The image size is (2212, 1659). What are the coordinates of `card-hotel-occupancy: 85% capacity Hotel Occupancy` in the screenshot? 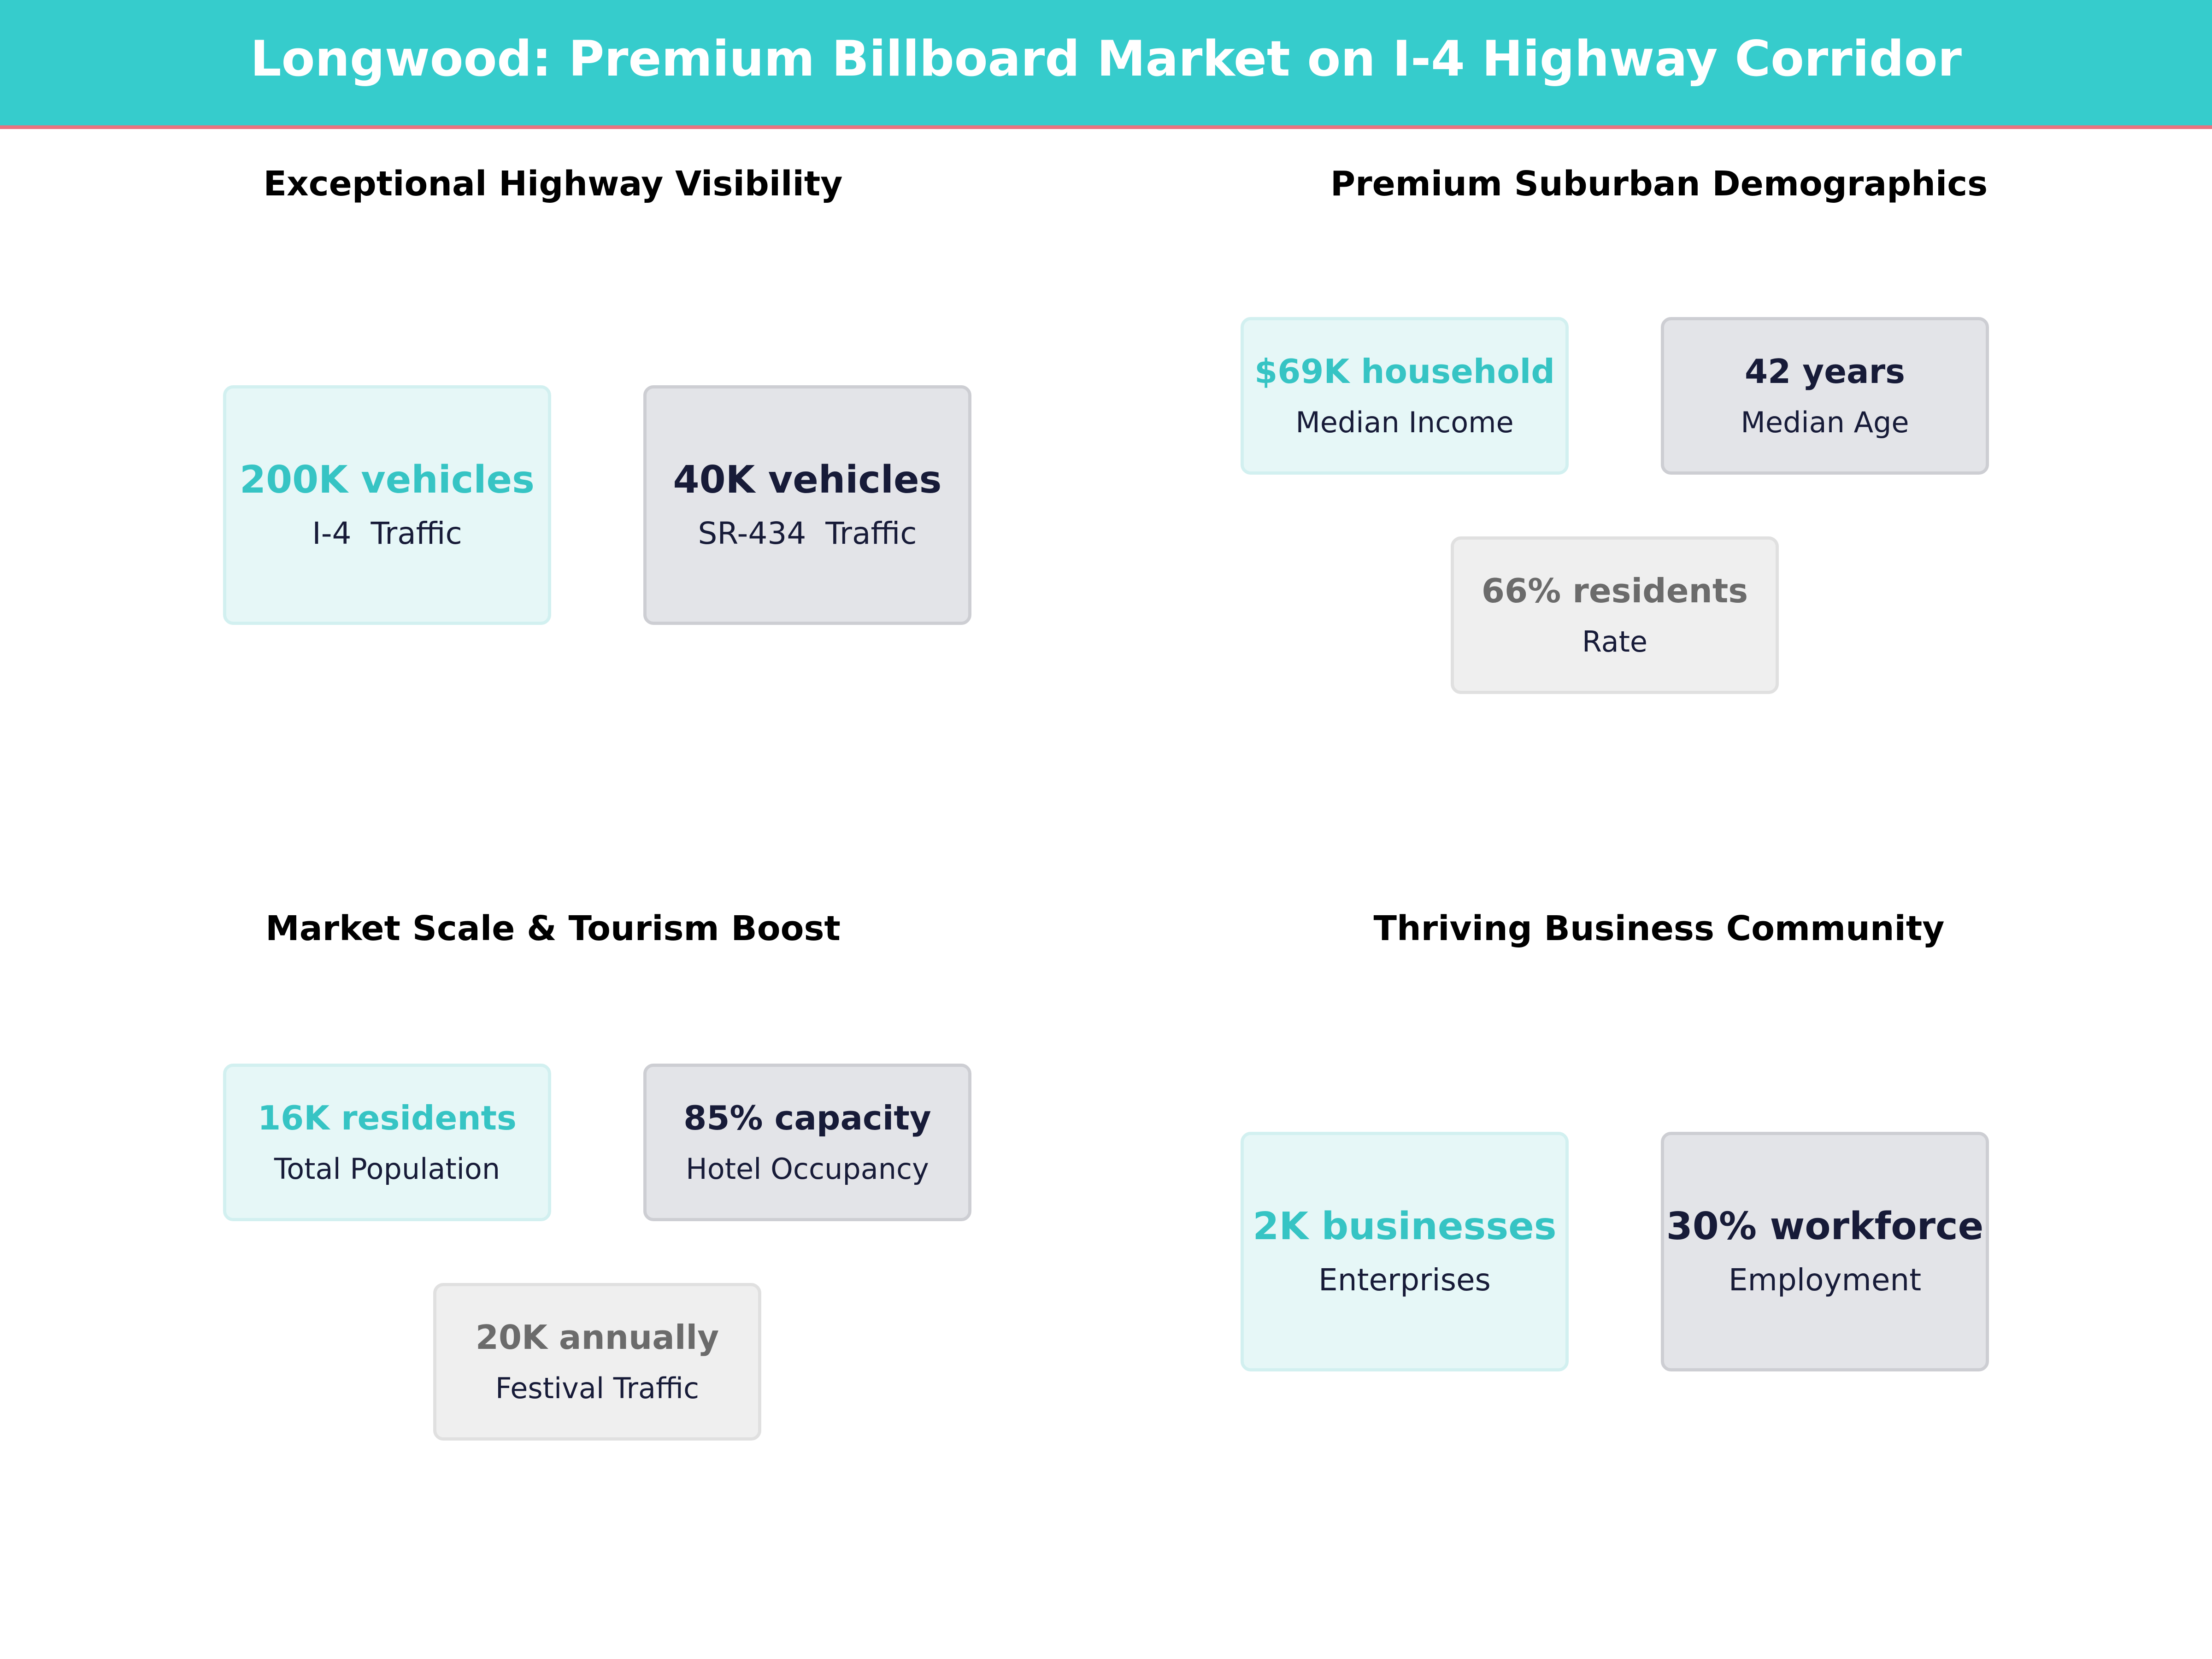 It's located at (807, 1142).